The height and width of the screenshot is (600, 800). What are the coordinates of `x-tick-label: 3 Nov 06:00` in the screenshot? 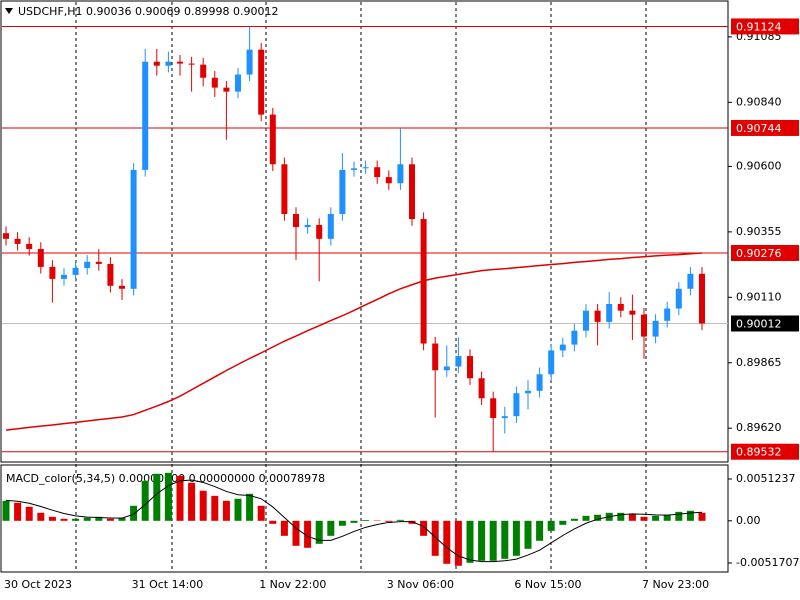 It's located at (420, 584).